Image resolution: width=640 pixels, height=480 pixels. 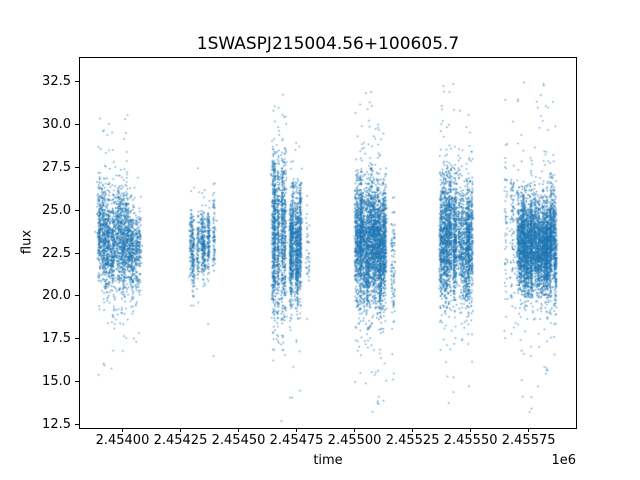 What do you see at coordinates (56, 382) in the screenshot?
I see `y-tick-label: 15.0` at bounding box center [56, 382].